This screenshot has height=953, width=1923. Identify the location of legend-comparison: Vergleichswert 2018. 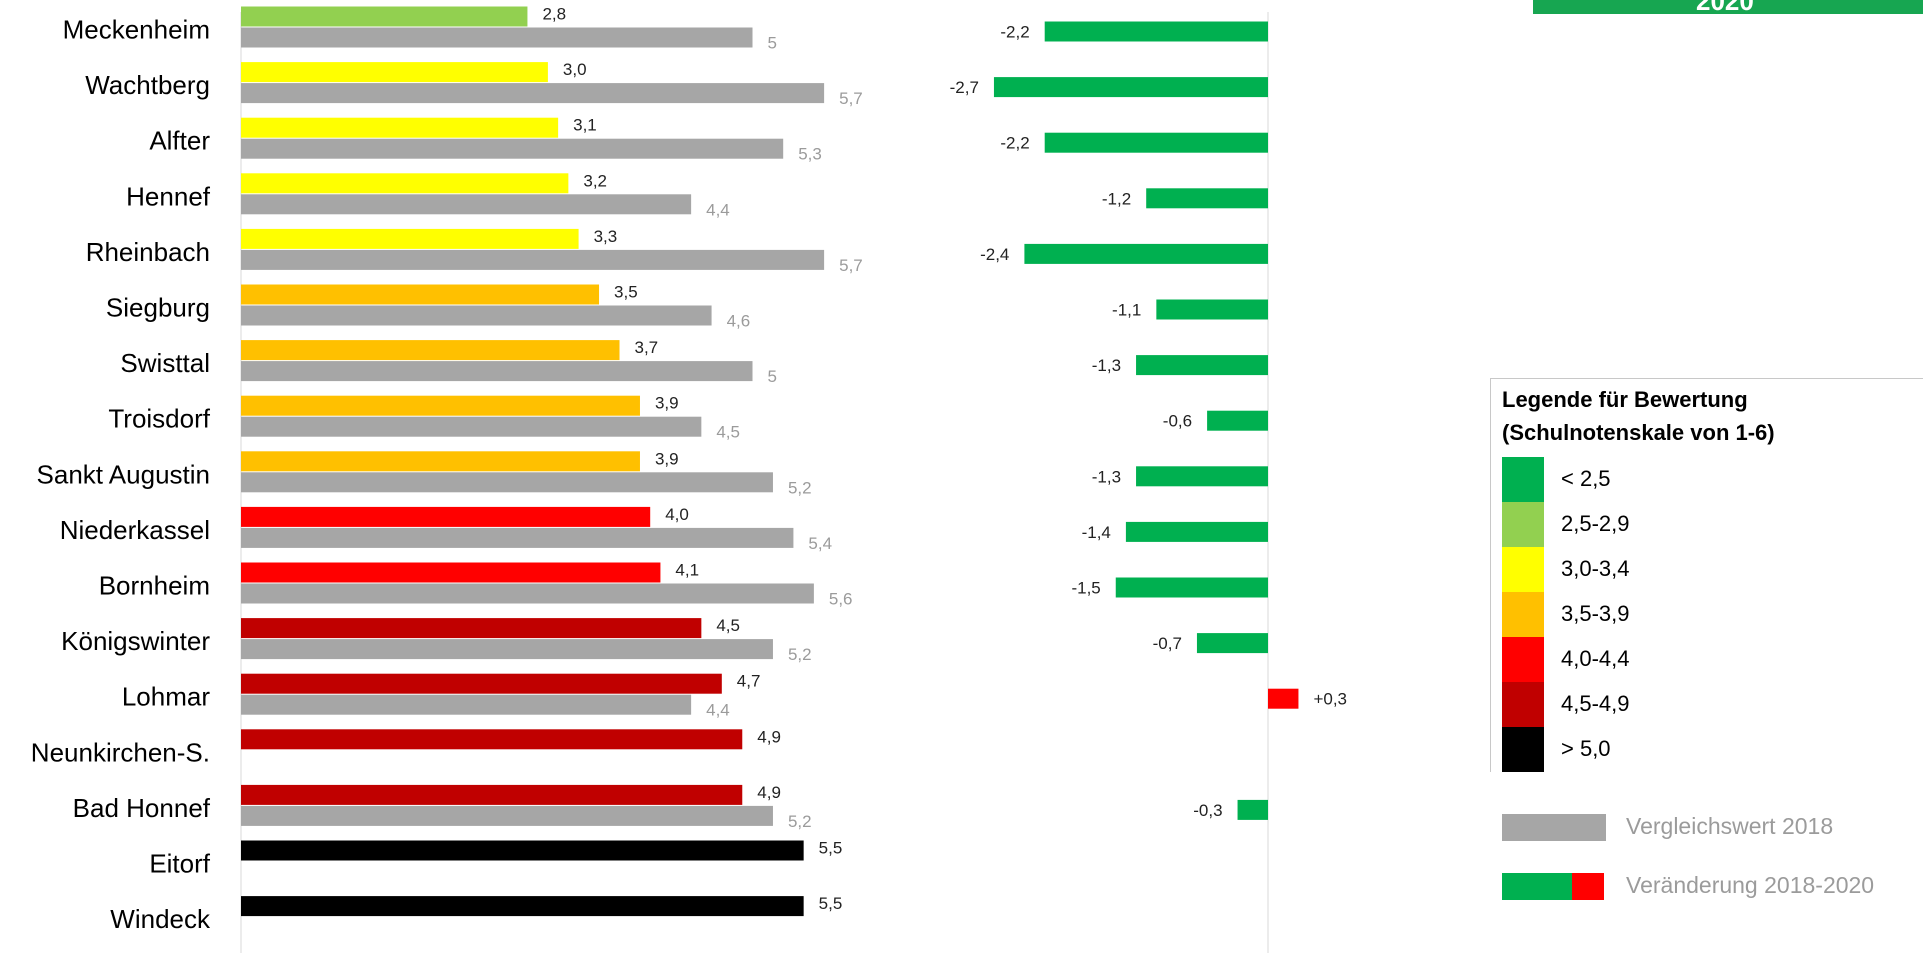
(1712, 827).